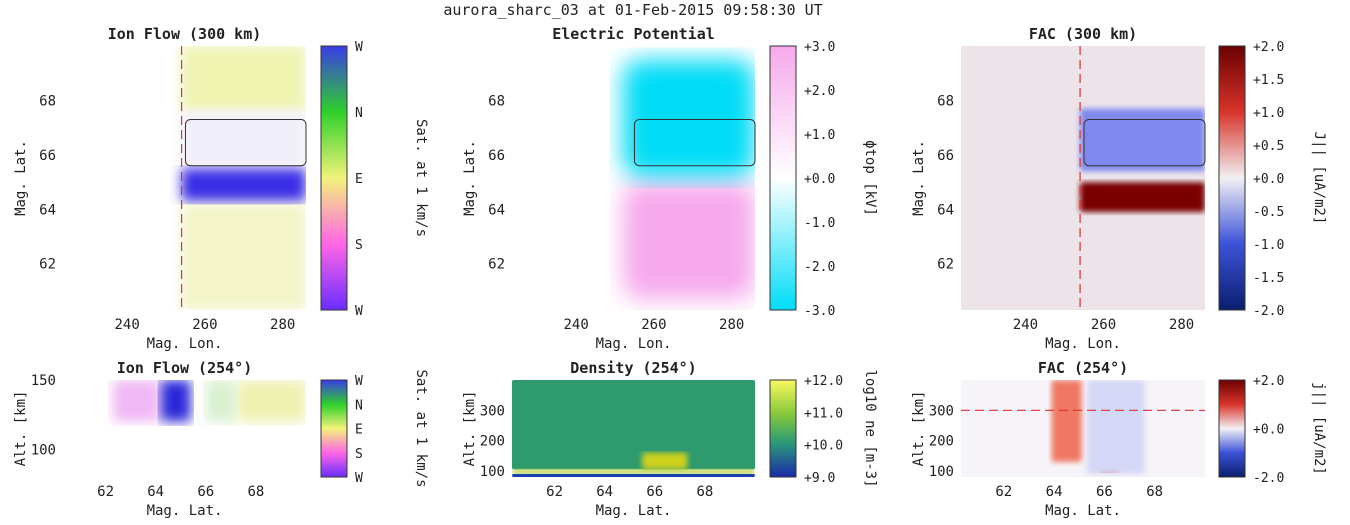 This screenshot has height=525, width=1350. Describe the element at coordinates (870, 178) in the screenshot. I see `colorbar-label: ϕtop [kV]` at that location.